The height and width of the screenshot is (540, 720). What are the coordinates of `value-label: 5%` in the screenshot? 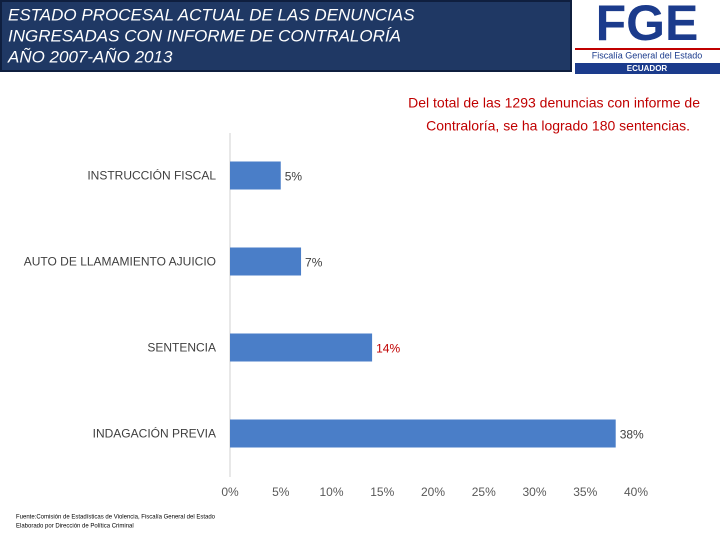 It's located at (294, 177).